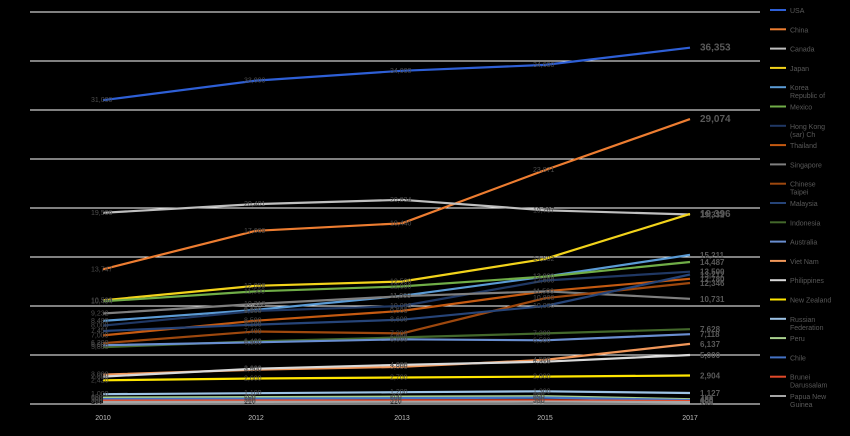  Describe the element at coordinates (712, 283) in the screenshot. I see `data-label: 12,346` at that location.